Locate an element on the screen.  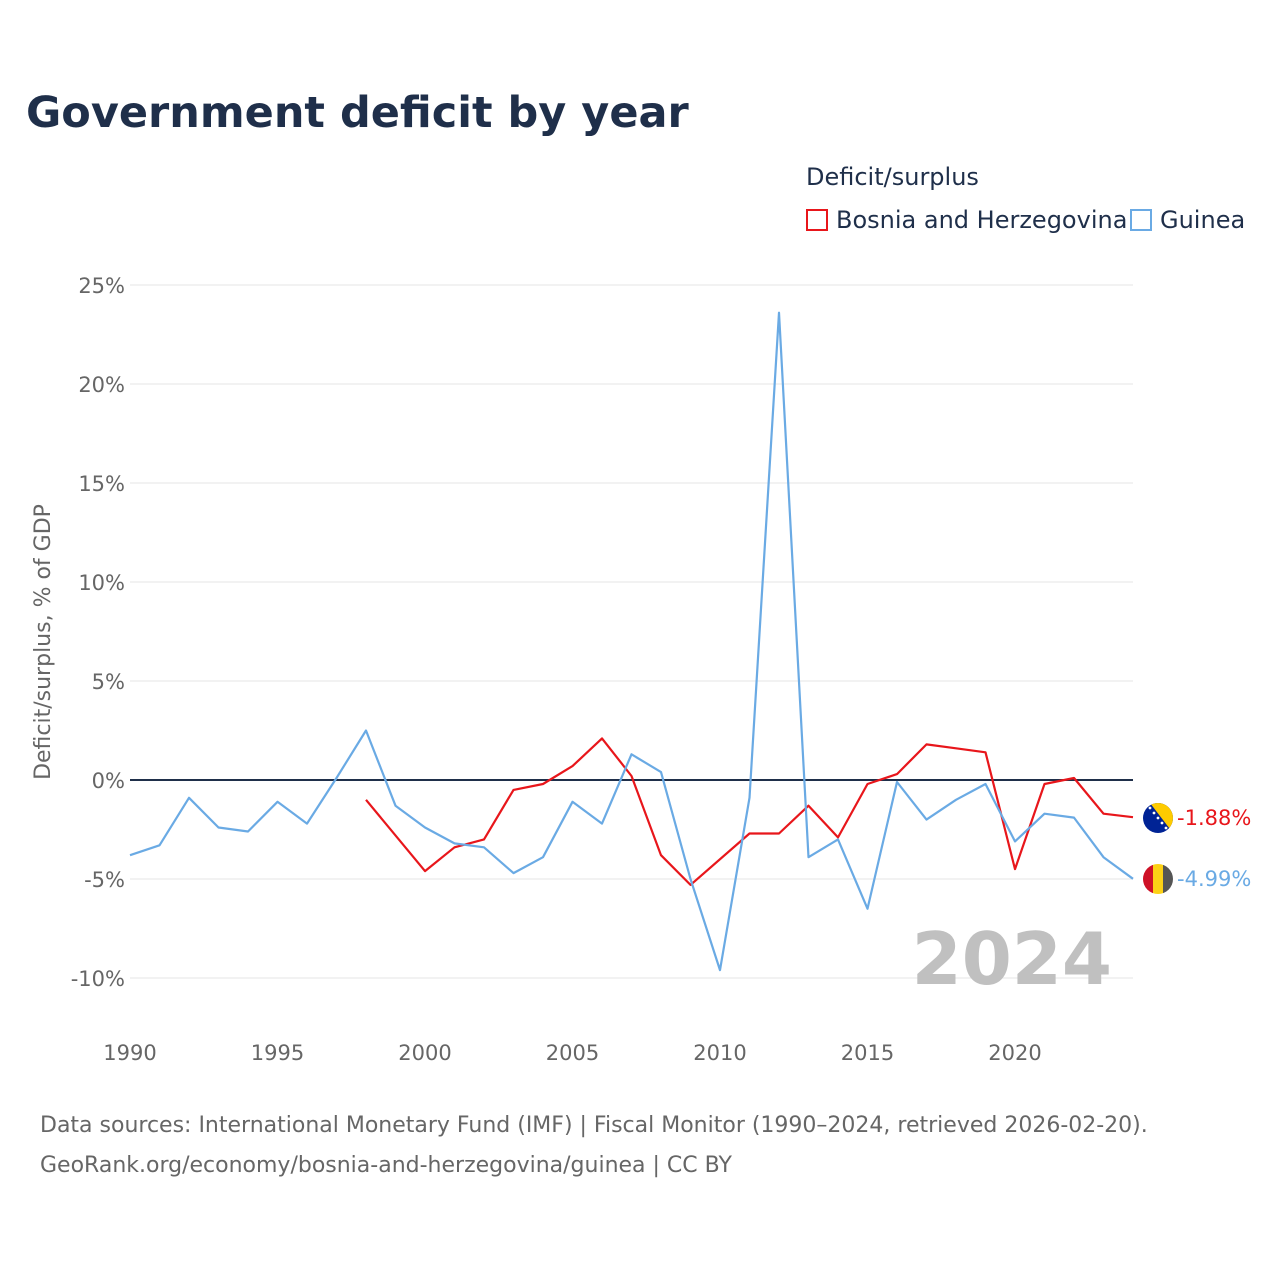
legend-item-guinea: Guinea is located at coordinates (1187, 220).